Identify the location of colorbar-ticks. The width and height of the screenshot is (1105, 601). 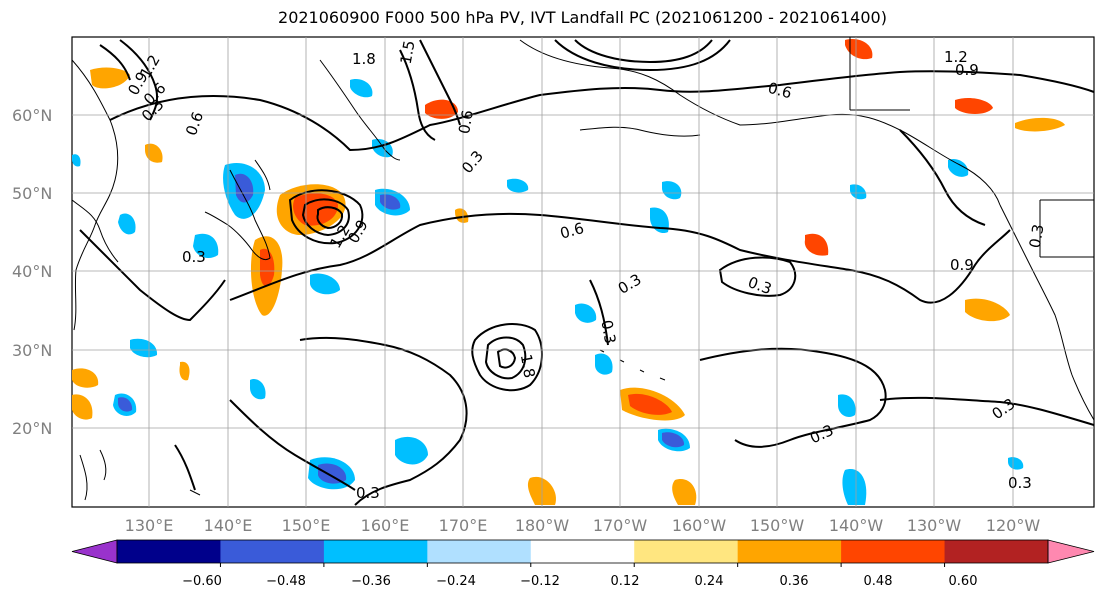
(582, 565).